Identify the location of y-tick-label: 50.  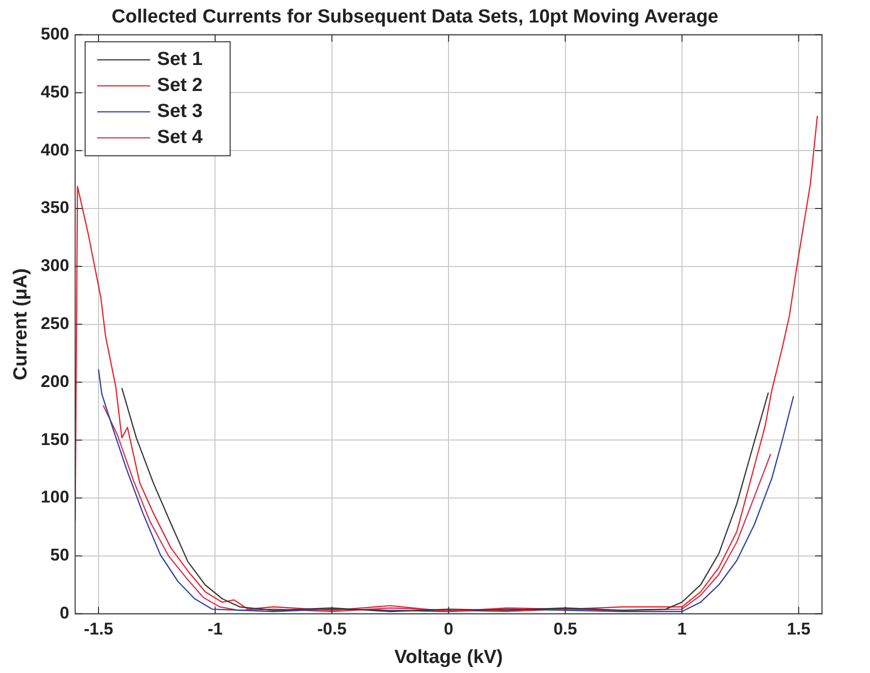
(60, 555).